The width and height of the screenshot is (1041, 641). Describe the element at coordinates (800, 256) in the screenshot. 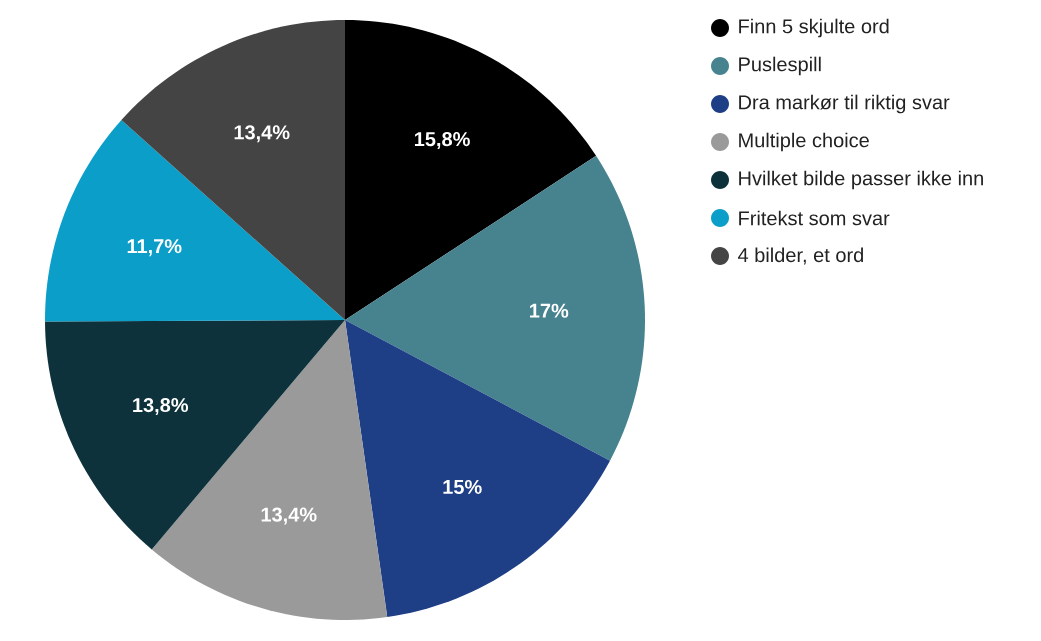

I see `legend-label: 4 bilder, et ord` at that location.